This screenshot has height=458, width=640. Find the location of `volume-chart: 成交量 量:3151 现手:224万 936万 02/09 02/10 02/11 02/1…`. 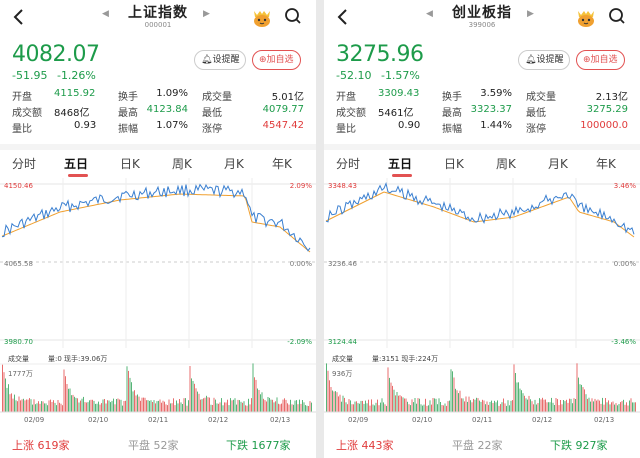

volume-chart: 成交量 量:3151 现手:224万 936万 02/09 02/10 02/11 02/1… is located at coordinates (482, 392).